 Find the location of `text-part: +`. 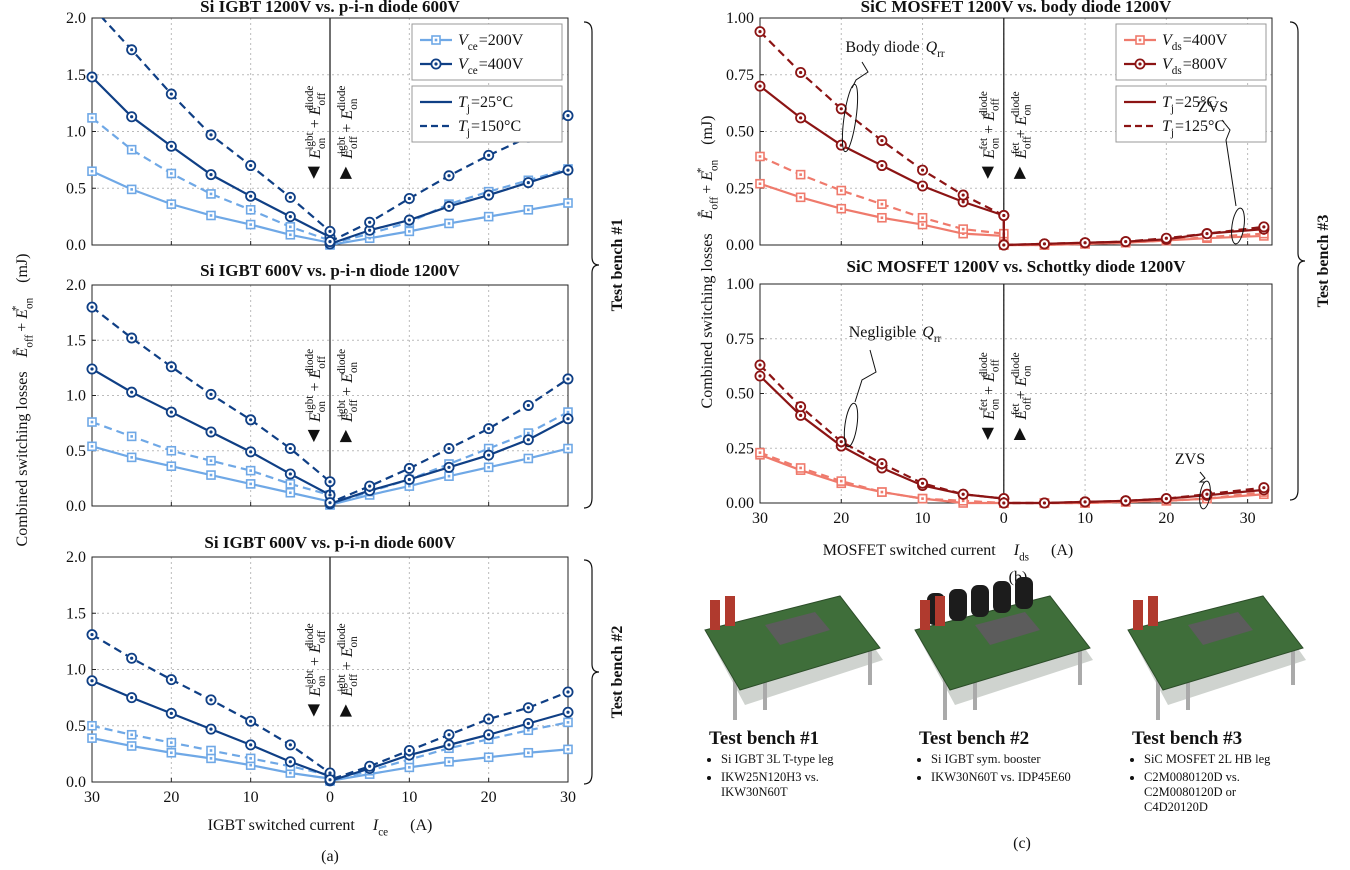

text-part: + is located at coordinates (707, 189).